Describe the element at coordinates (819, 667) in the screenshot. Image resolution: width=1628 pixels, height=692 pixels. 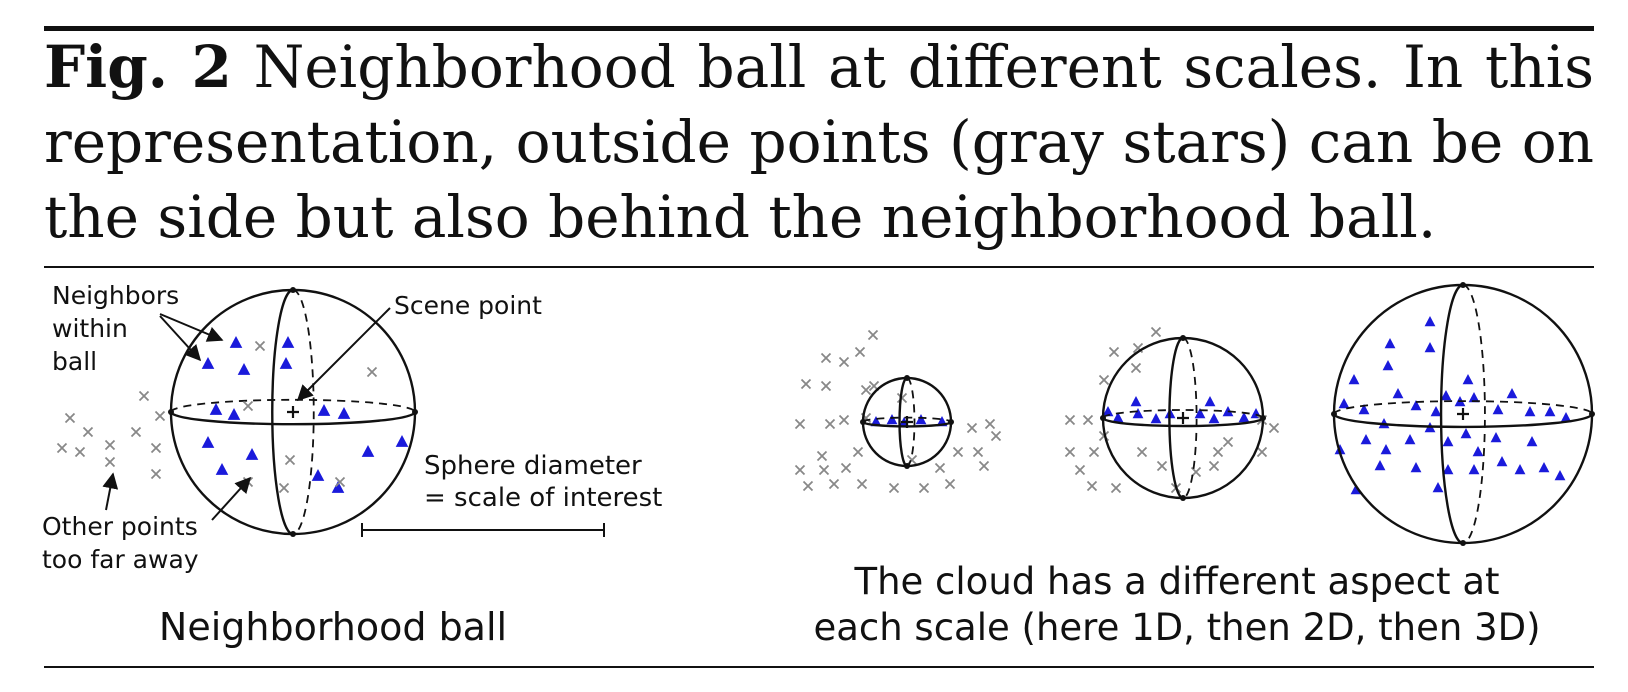
I see `bottom-rule` at that location.